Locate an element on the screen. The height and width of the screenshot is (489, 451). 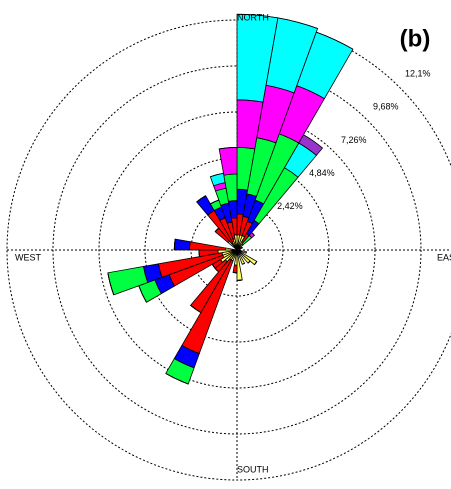
compass-label: NORTH is located at coordinates (253, 17).